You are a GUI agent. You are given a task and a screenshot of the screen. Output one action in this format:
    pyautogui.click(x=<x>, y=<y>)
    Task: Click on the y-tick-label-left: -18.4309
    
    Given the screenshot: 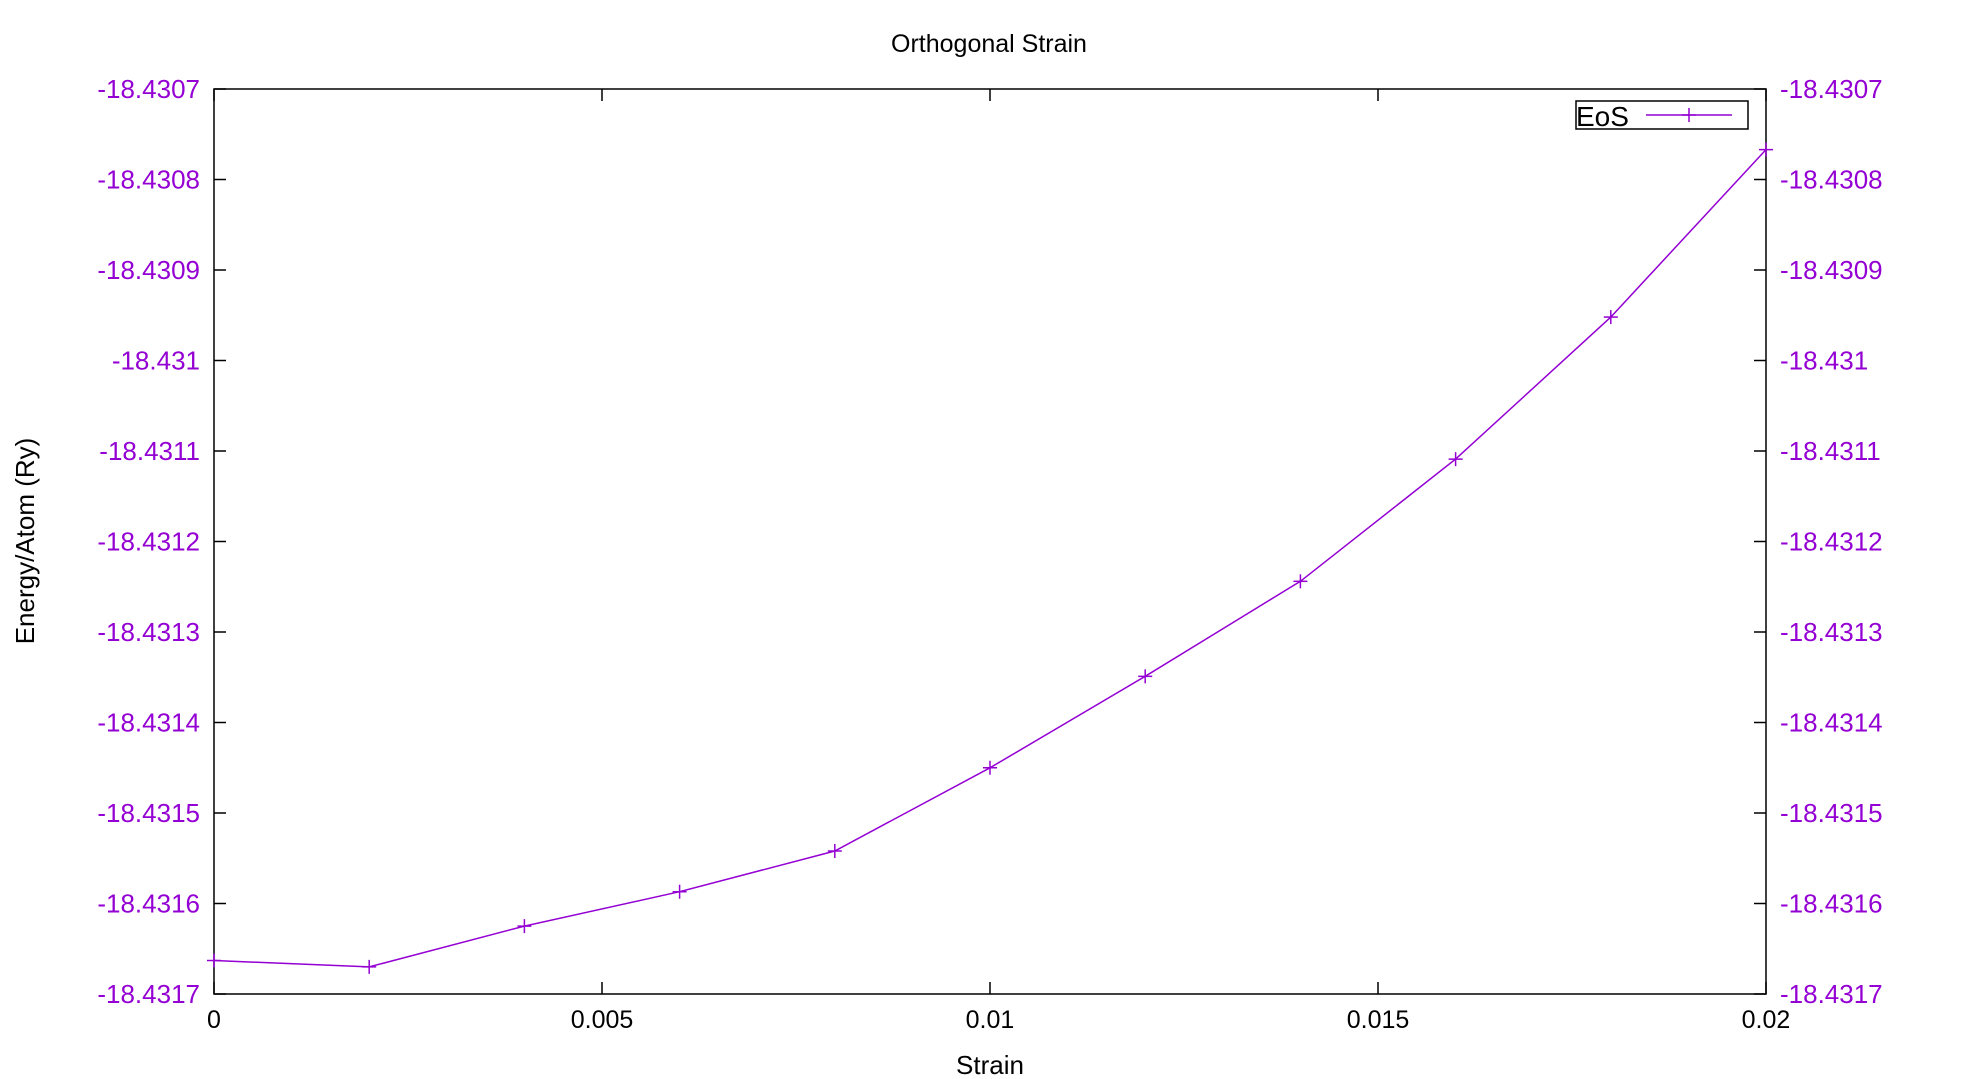 What is the action you would take?
    pyautogui.click(x=148, y=270)
    